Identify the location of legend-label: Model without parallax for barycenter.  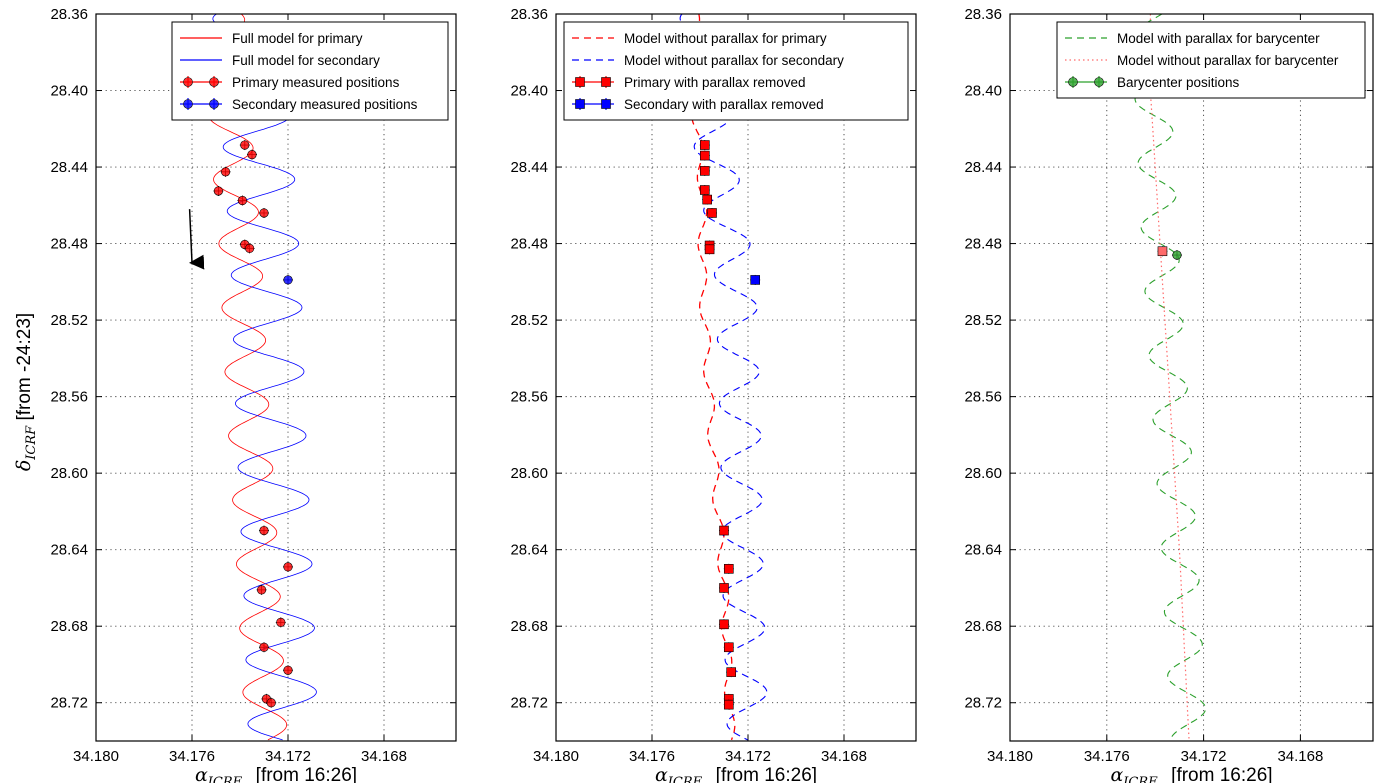
(1228, 60).